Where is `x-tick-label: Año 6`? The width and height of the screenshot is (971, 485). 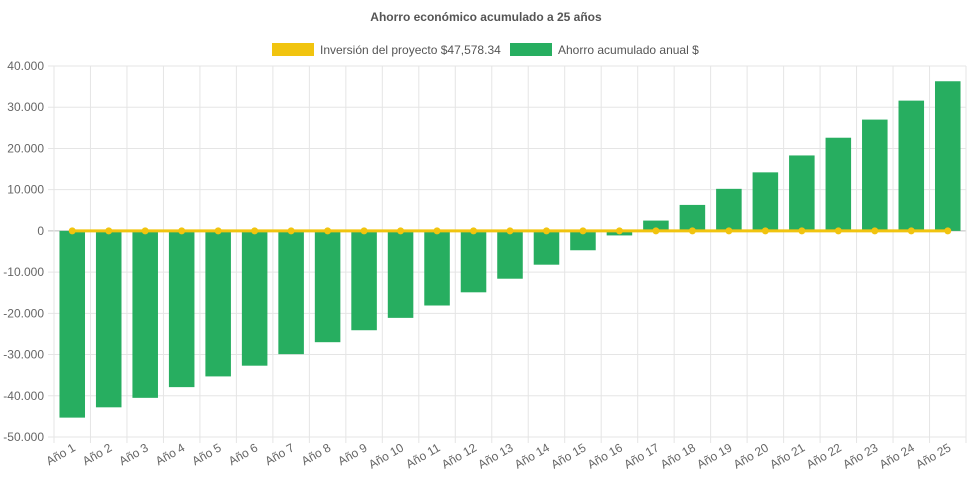
x-tick-label: Año 6 is located at coordinates (243, 454).